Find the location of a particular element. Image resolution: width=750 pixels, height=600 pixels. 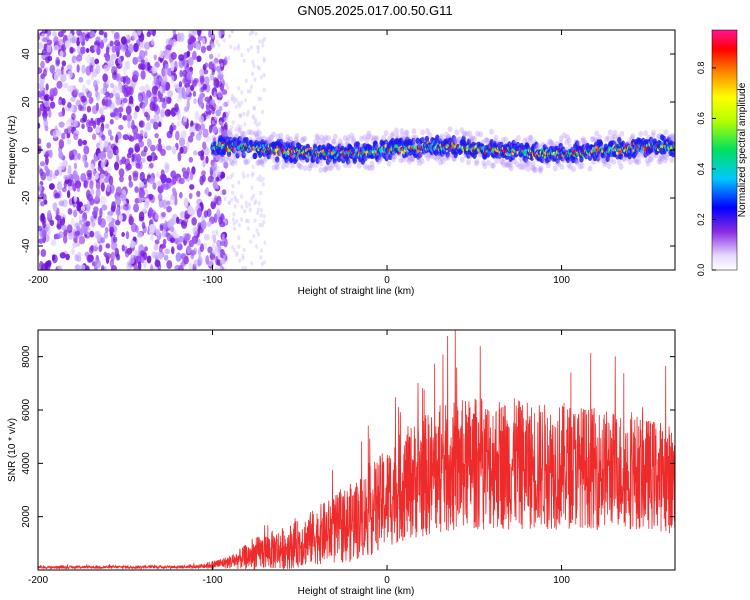

x-tick-label: 0 is located at coordinates (387, 580).